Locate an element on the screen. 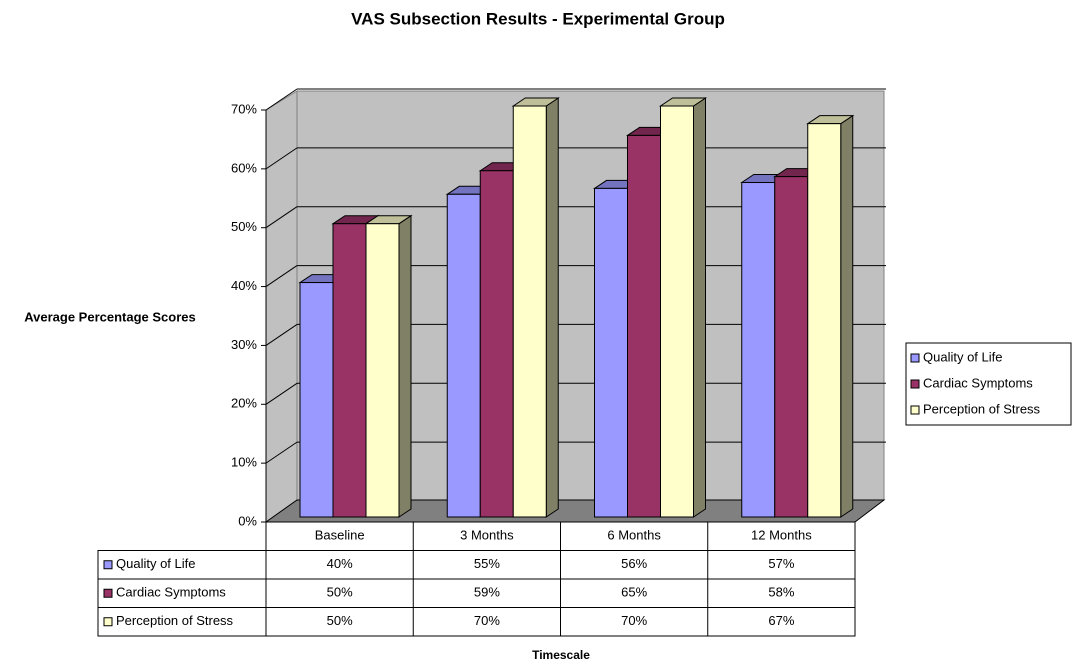 The width and height of the screenshot is (1077, 666). x-tick-label: 12 Months is located at coordinates (781, 535).